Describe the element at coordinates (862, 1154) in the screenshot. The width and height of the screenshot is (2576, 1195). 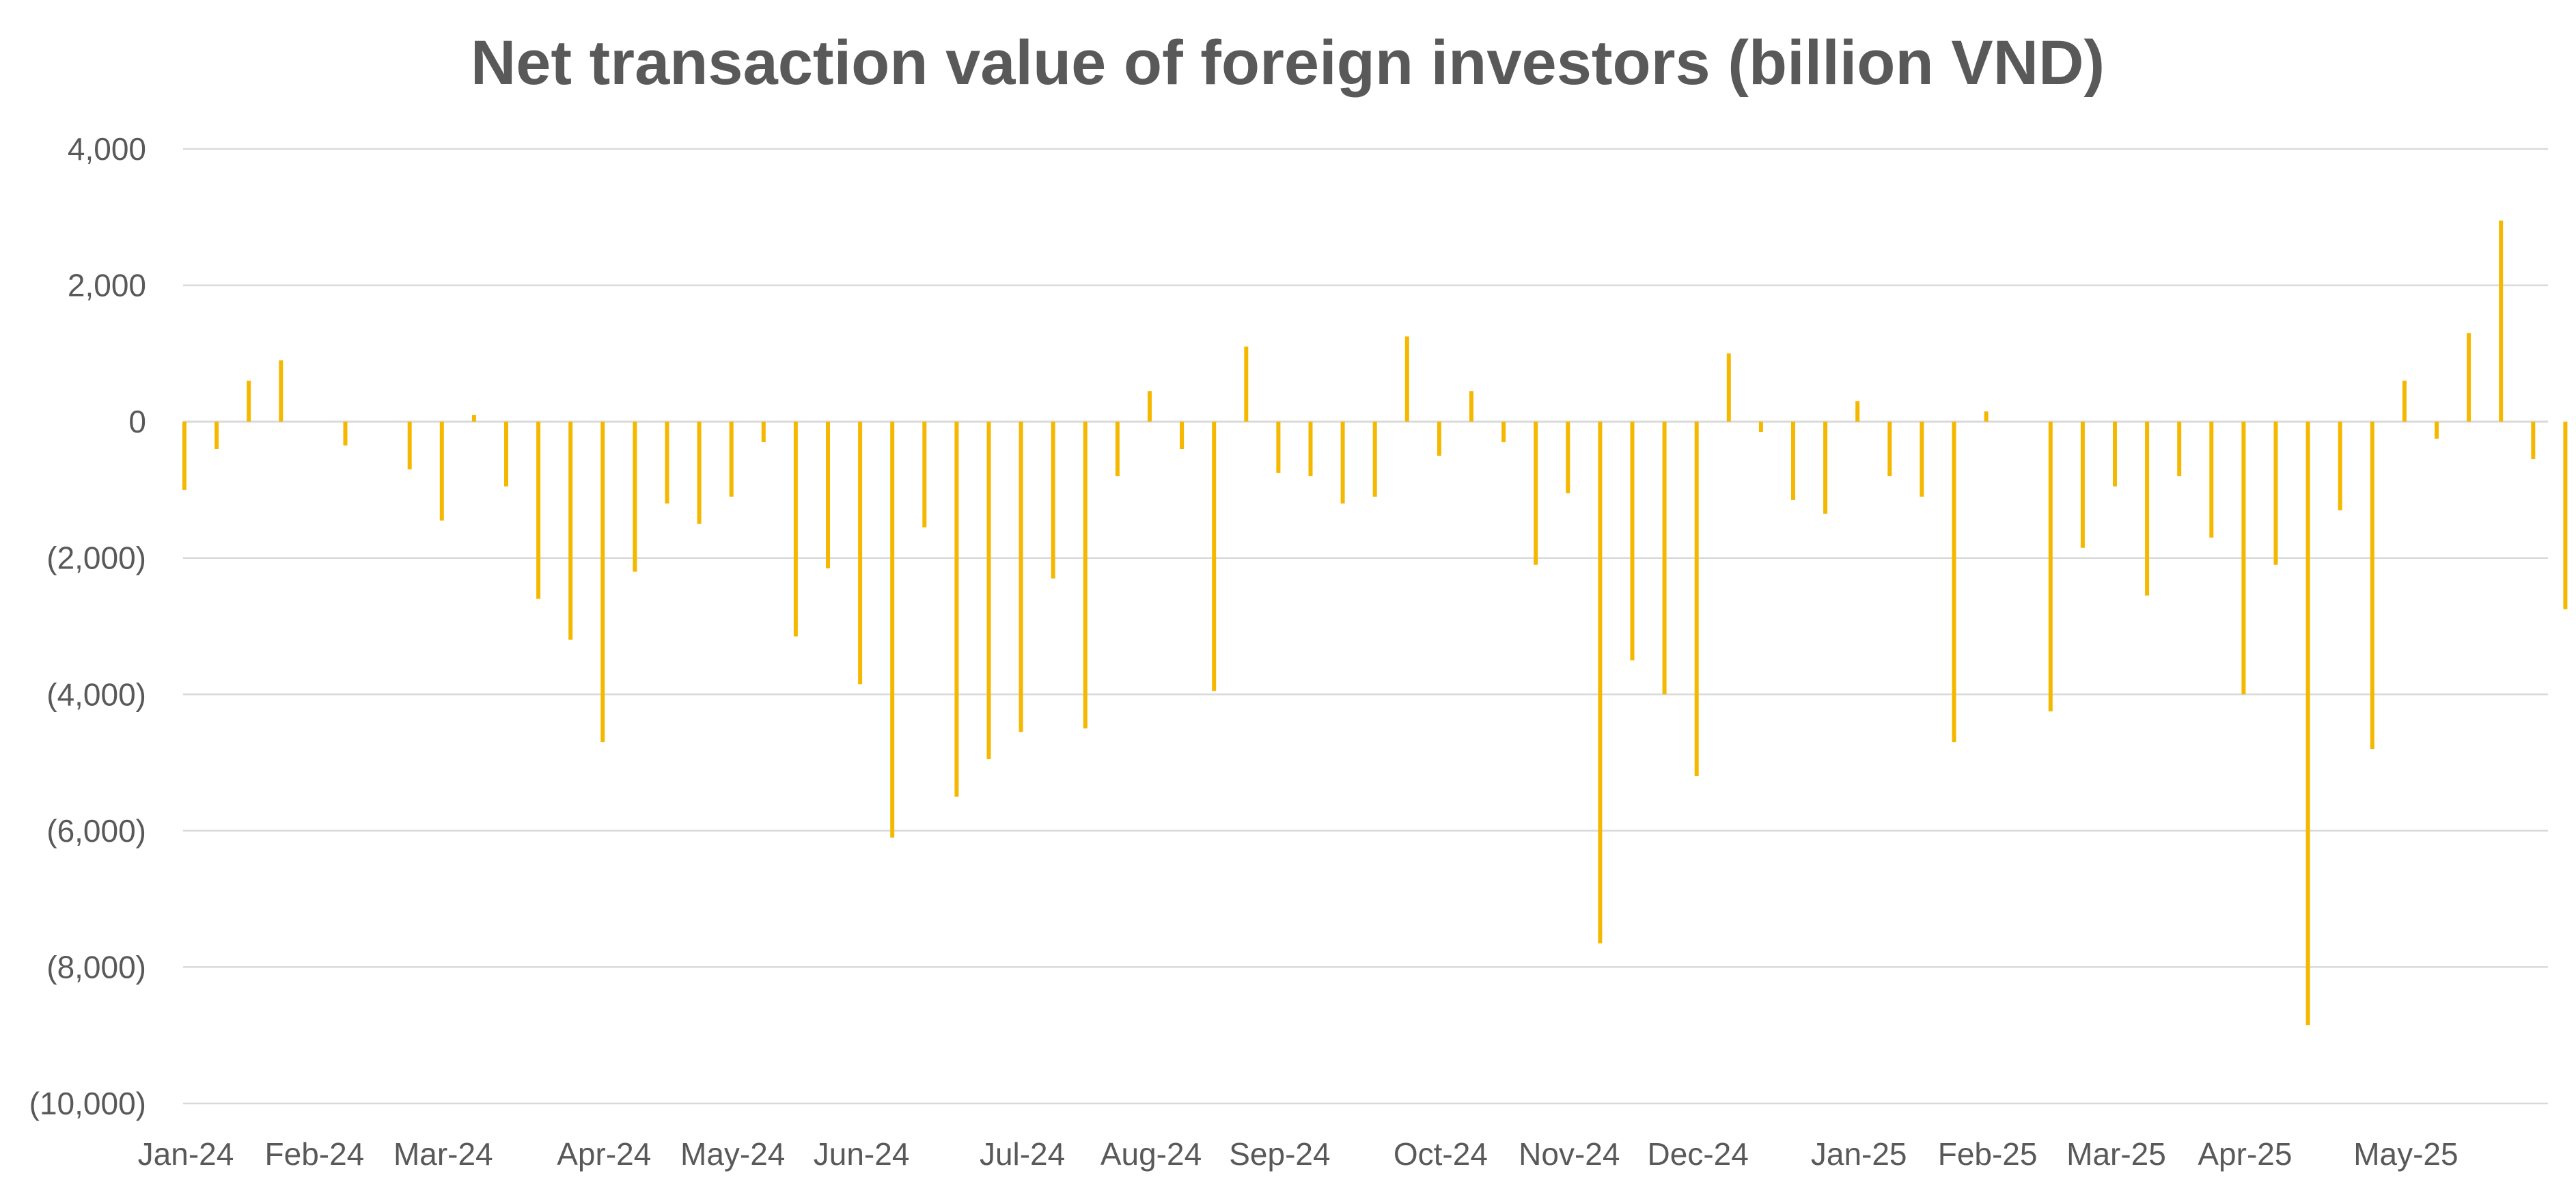
I see `x-tick-label: Jun-24` at that location.